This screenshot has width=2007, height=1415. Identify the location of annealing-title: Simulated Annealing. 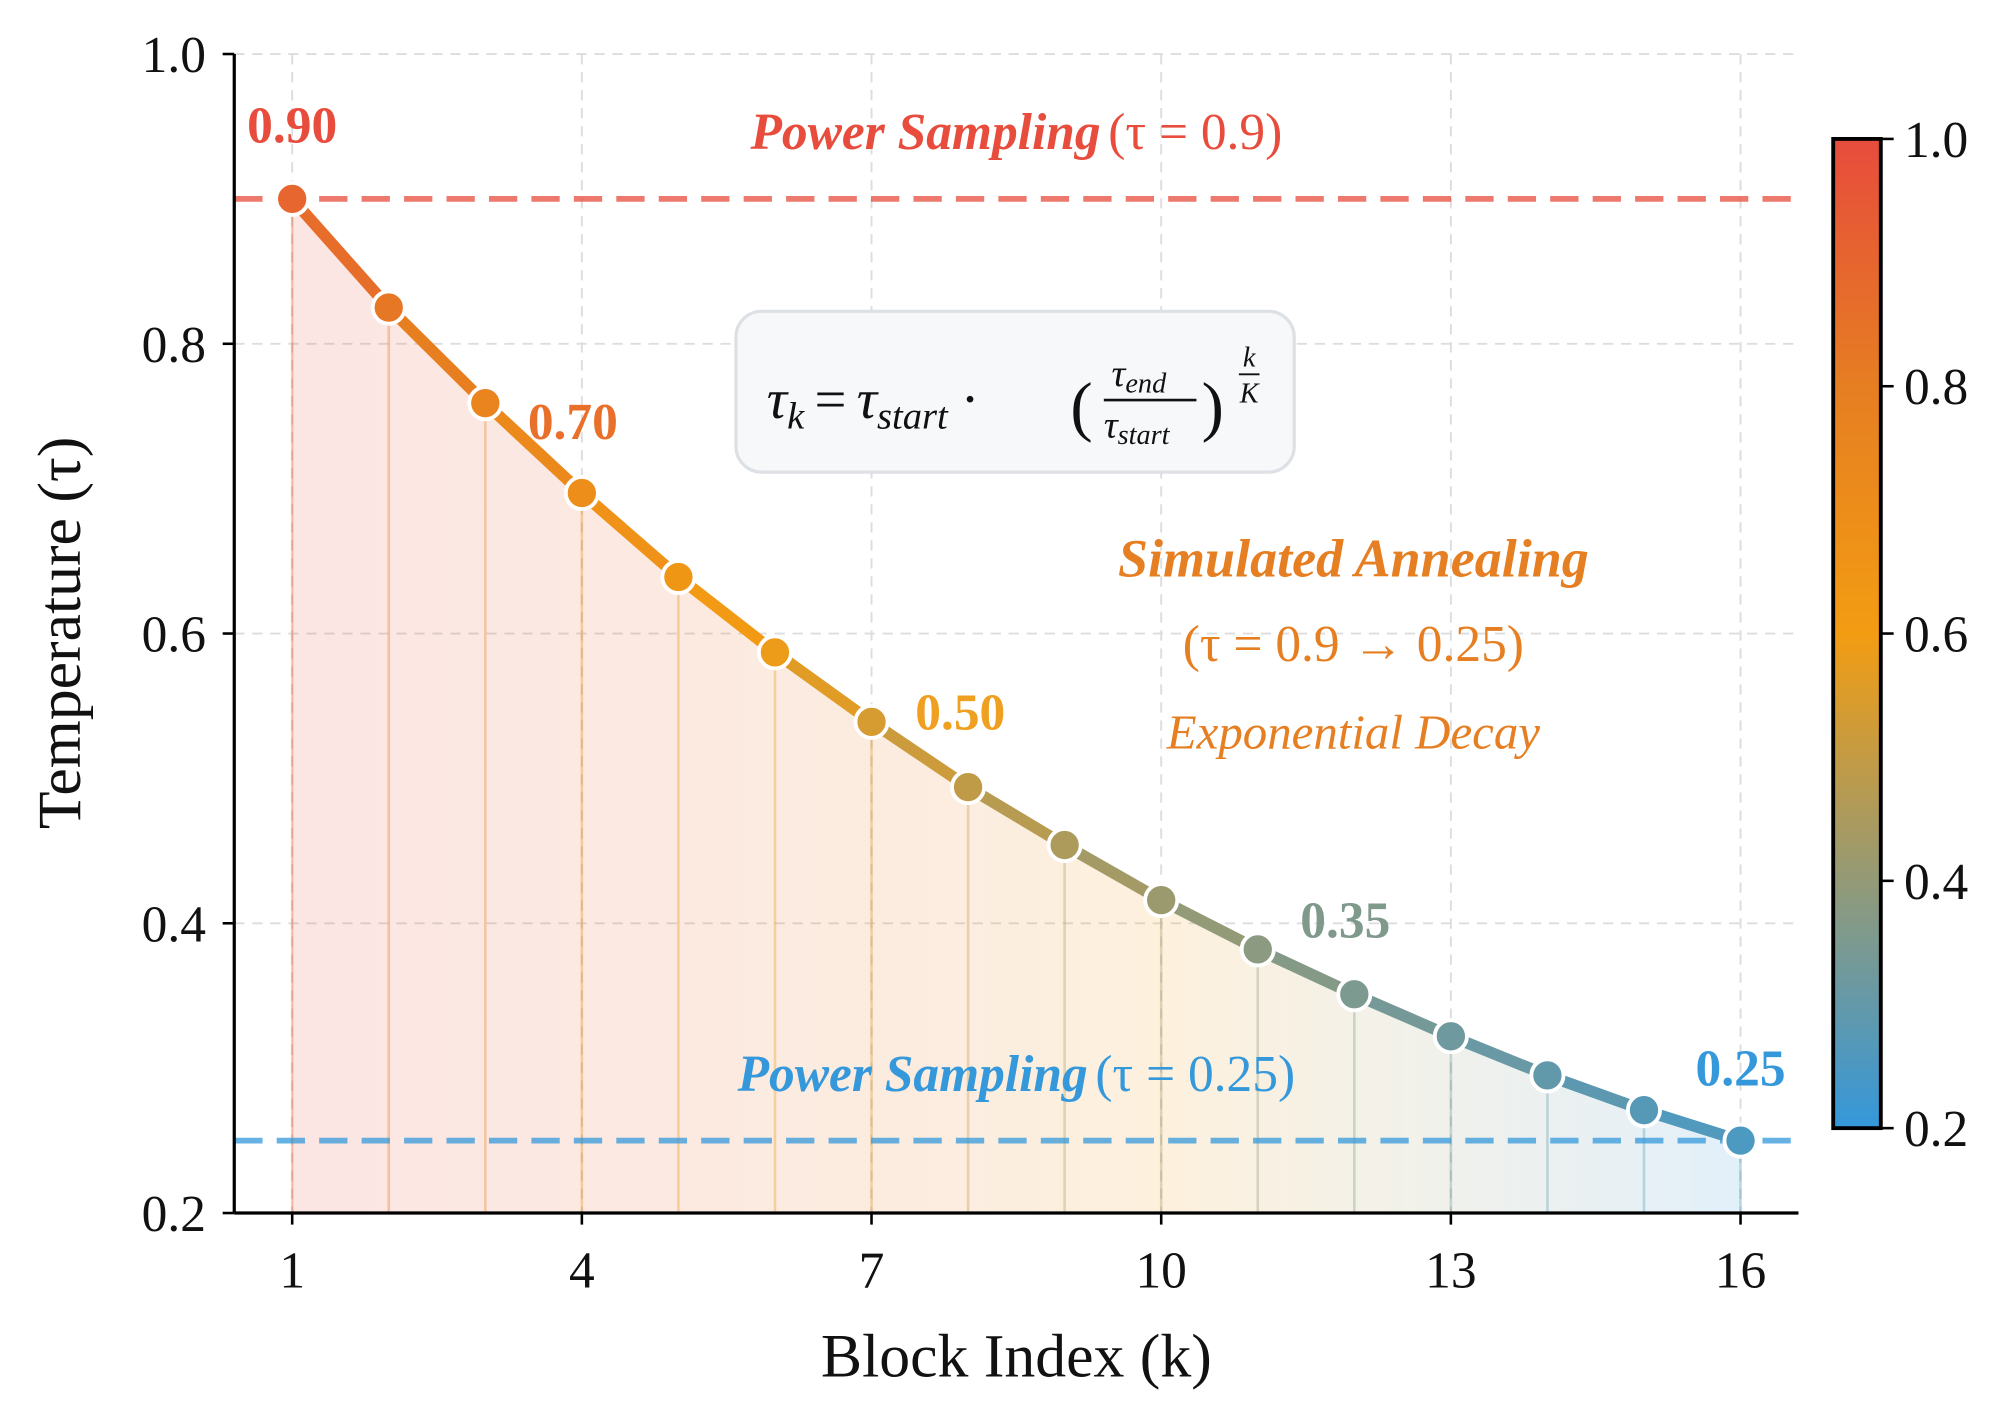
(1353, 558).